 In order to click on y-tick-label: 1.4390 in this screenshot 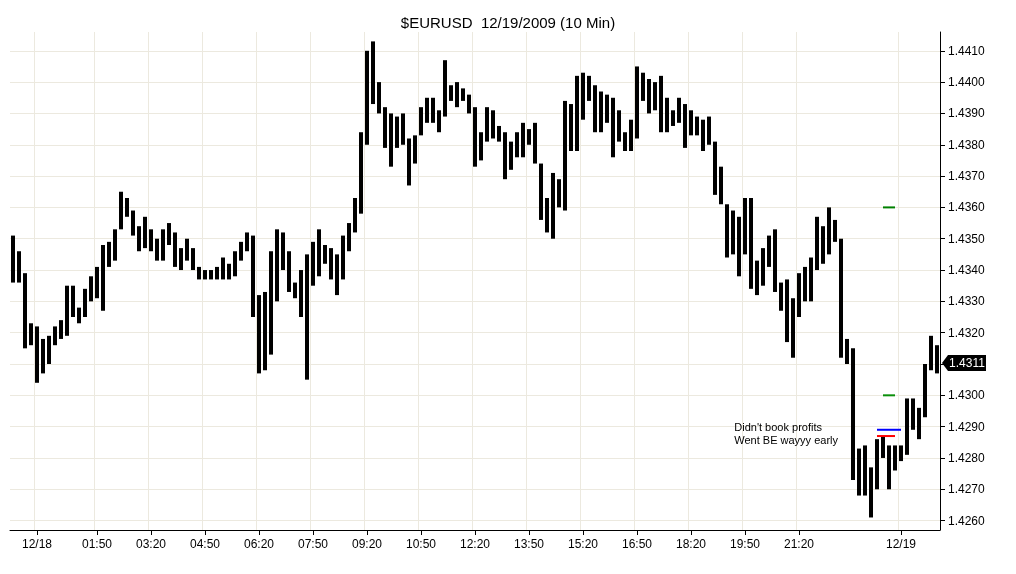, I will do `click(967, 113)`.